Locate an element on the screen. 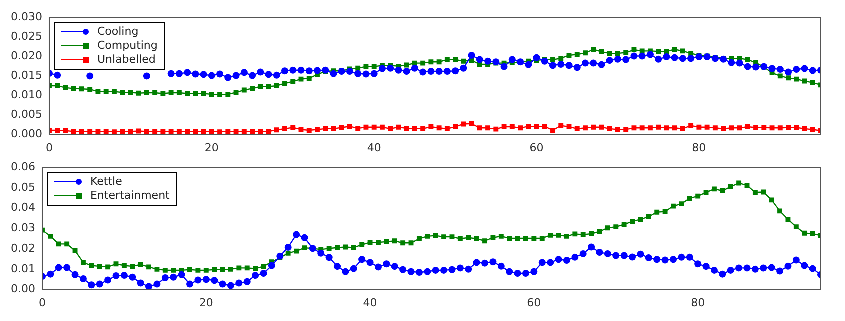 The height and width of the screenshot is (321, 845). y-tick-label: 0.05 is located at coordinates (23, 187).